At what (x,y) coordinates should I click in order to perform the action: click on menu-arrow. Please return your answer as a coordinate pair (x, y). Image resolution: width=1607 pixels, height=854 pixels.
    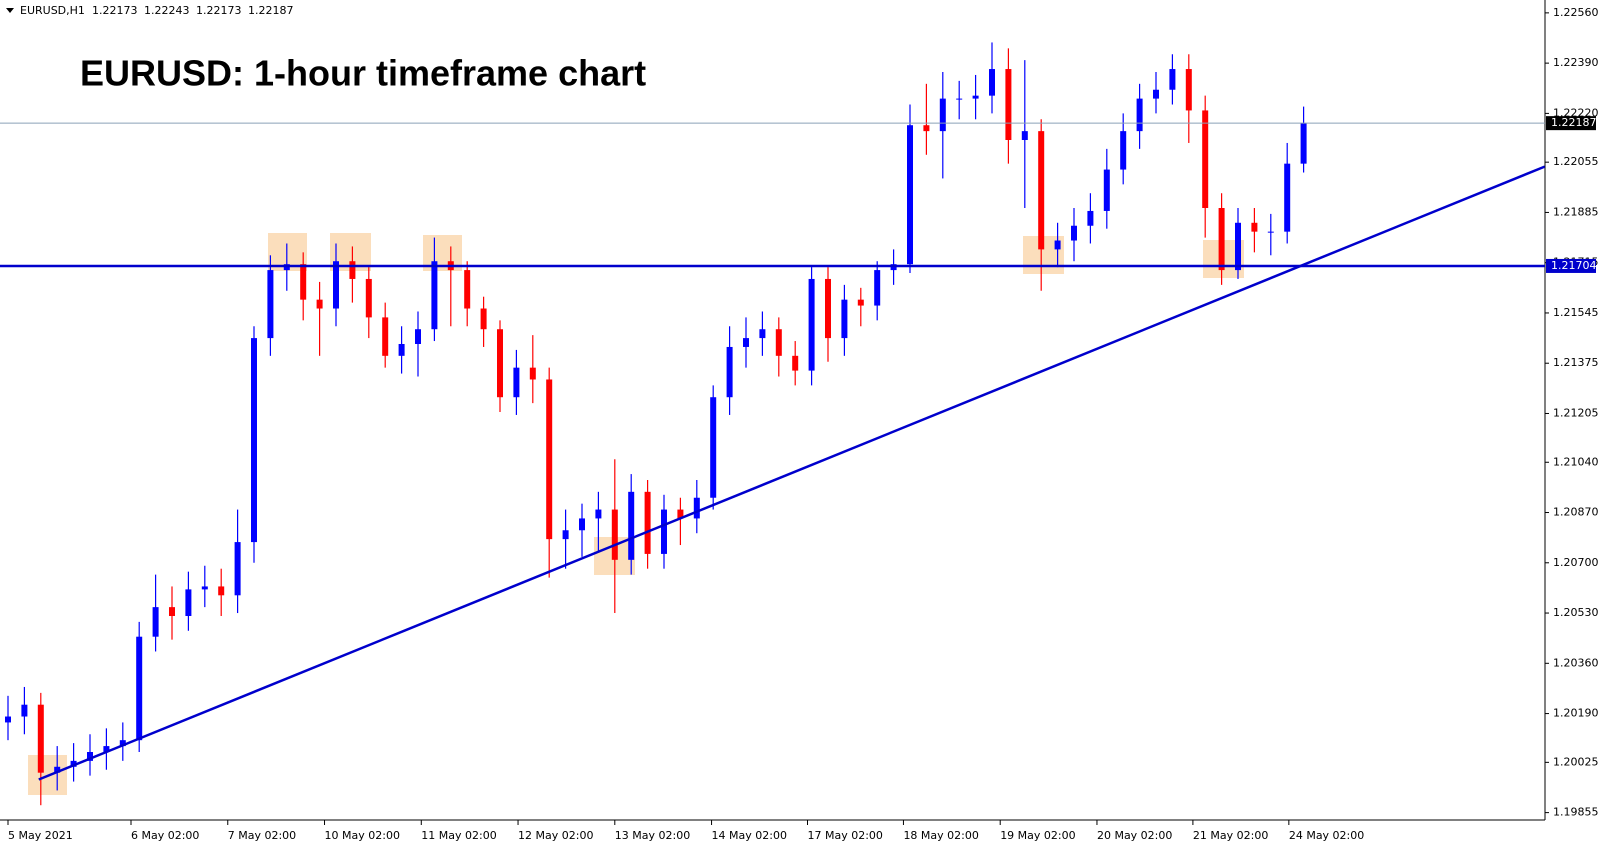
    Looking at the image, I should click on (10, 10).